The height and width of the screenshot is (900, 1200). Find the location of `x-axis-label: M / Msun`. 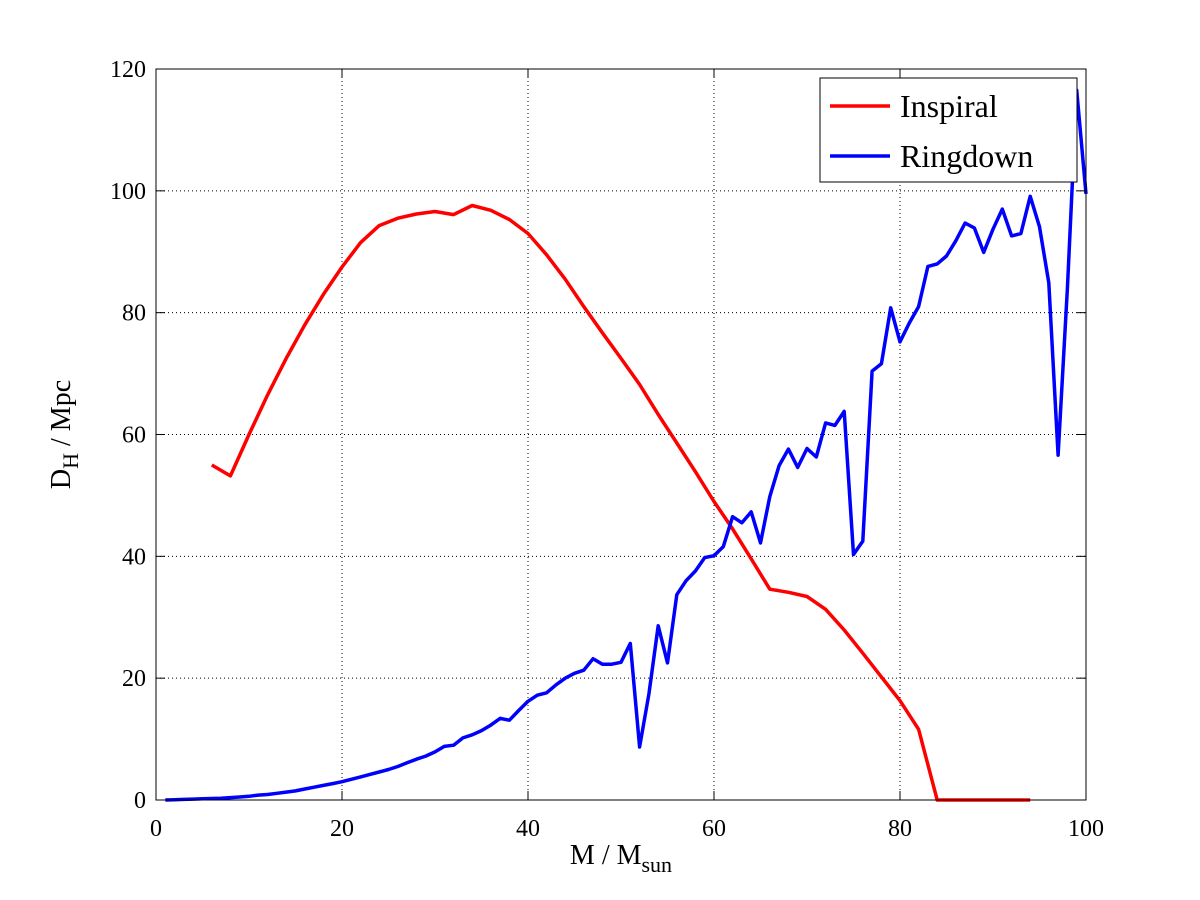

x-axis-label: M / Msun is located at coordinates (621, 858).